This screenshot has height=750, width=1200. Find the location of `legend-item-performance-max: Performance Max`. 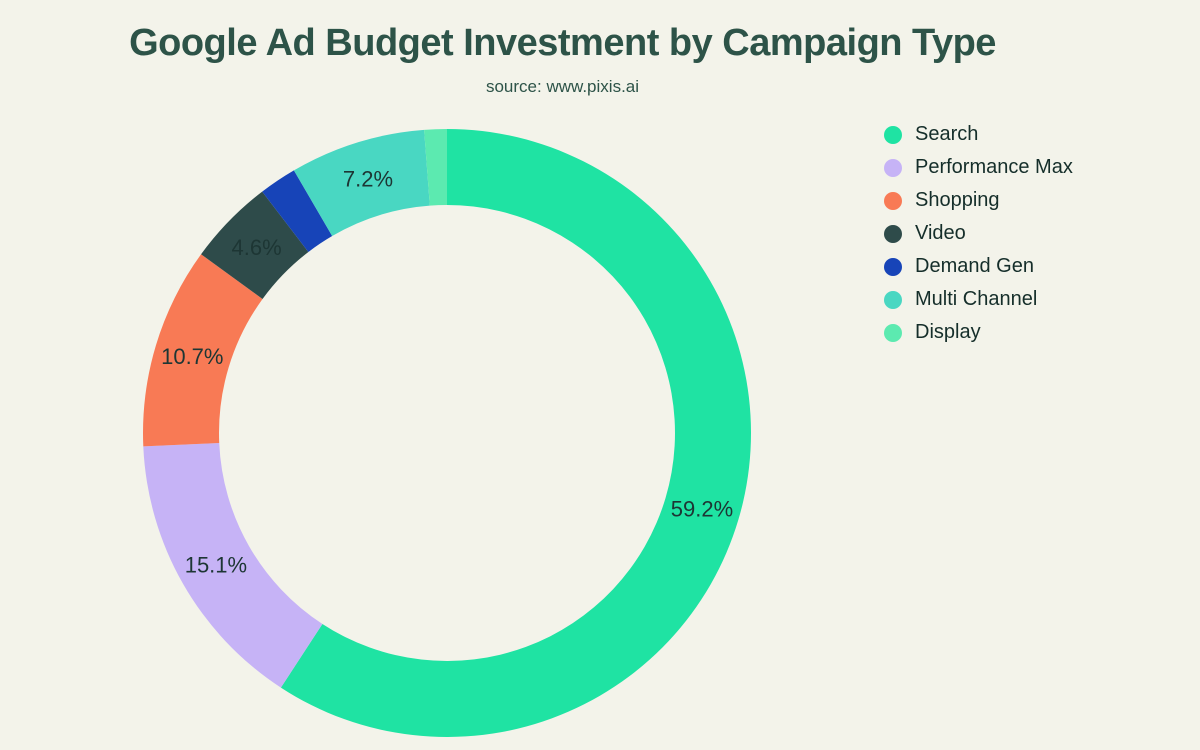

legend-item-performance-max: Performance Max is located at coordinates (978, 167).